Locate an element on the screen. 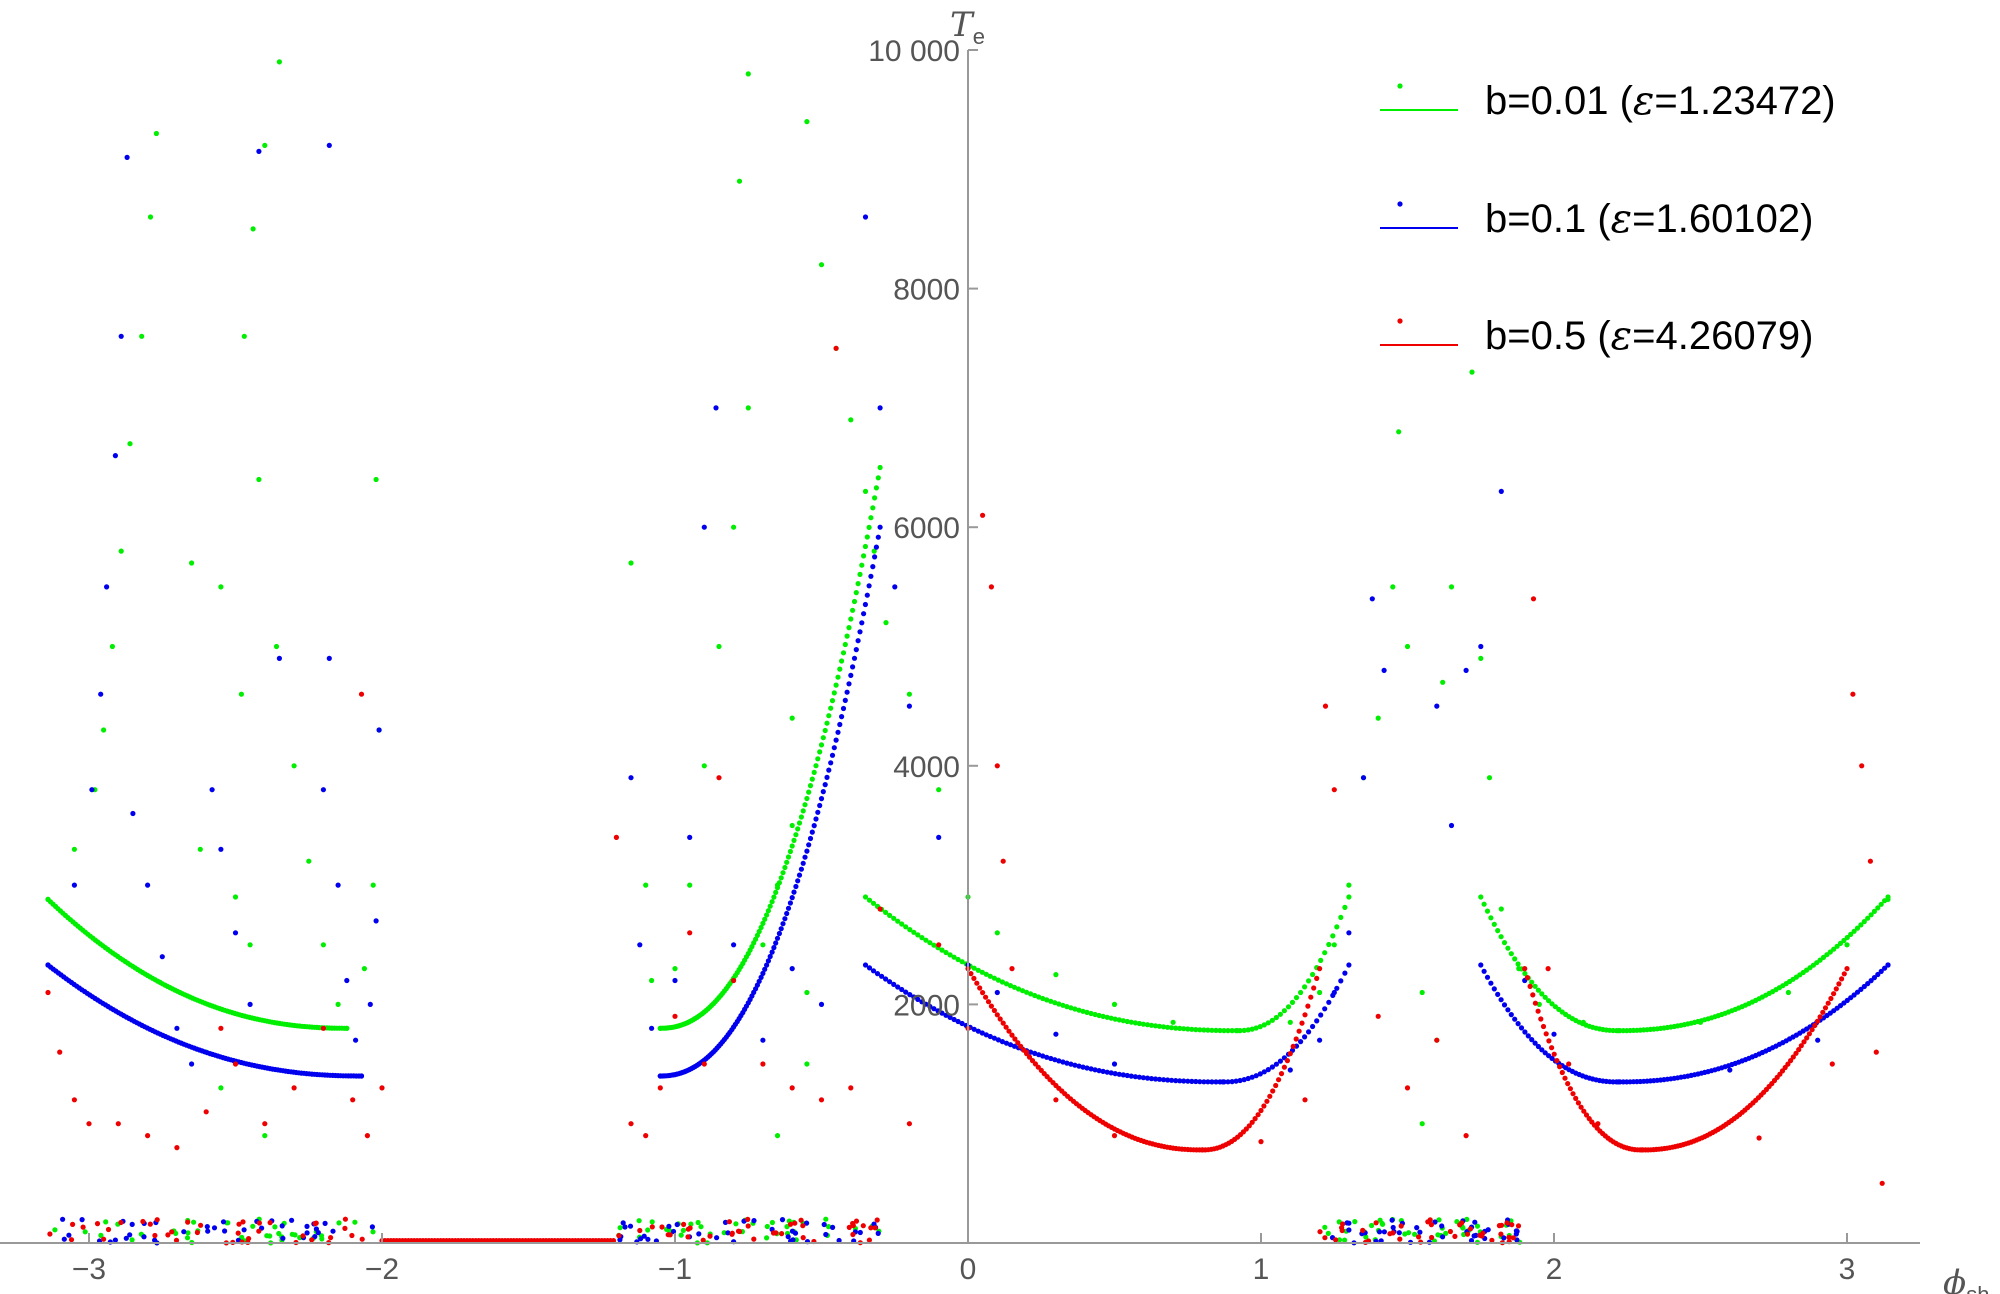 This screenshot has width=2000, height=1294. x-axis-ticks: −3 −2 −1 0 1 2 3 is located at coordinates (963, 1259).